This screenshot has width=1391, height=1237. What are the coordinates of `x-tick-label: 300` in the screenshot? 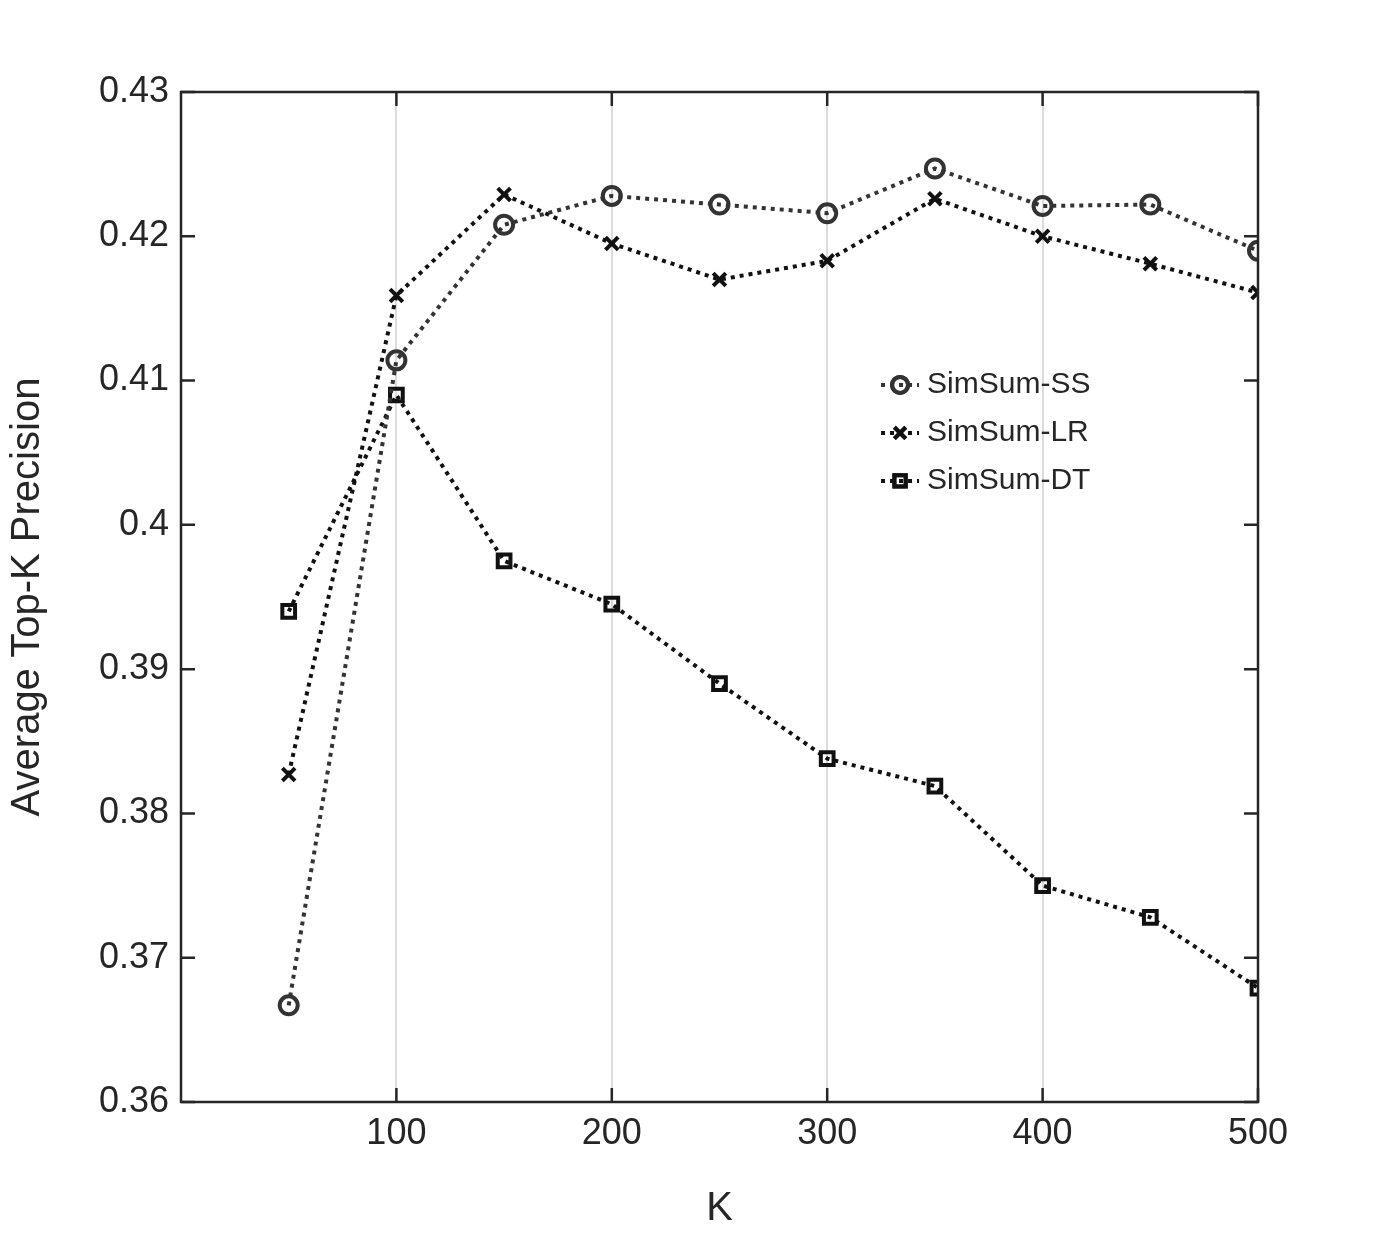 It's located at (827, 1131).